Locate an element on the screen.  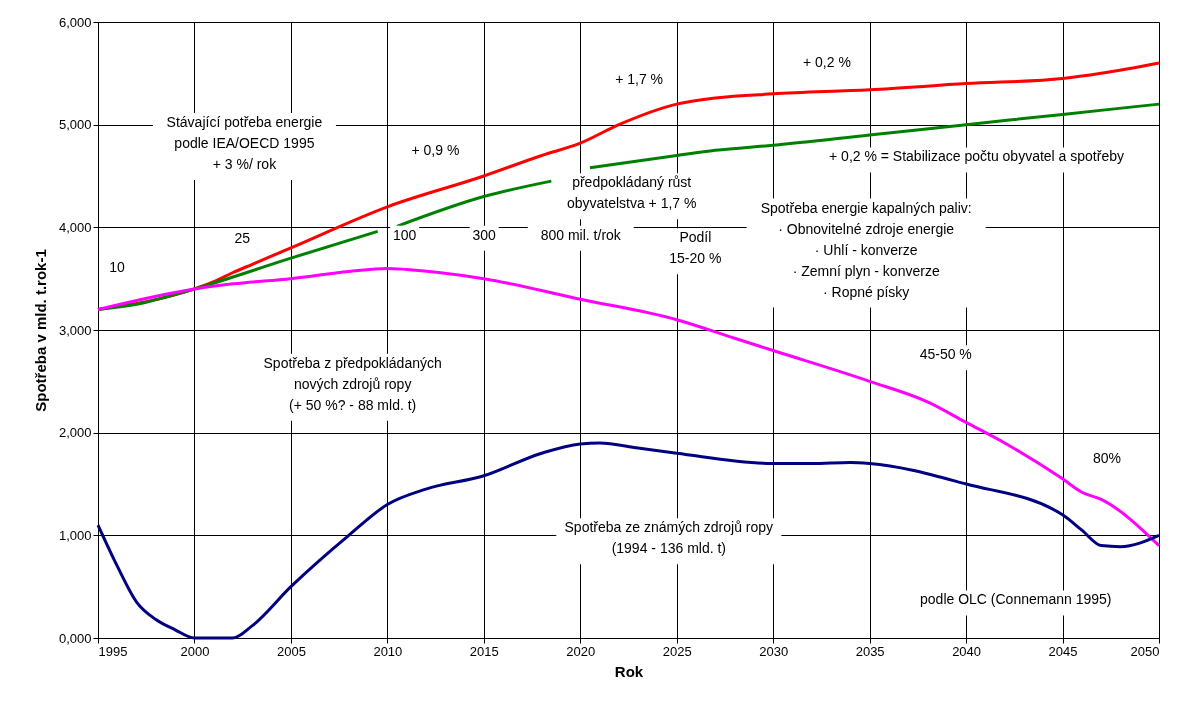
y-tick-label: 4,000 is located at coordinates (75, 227).